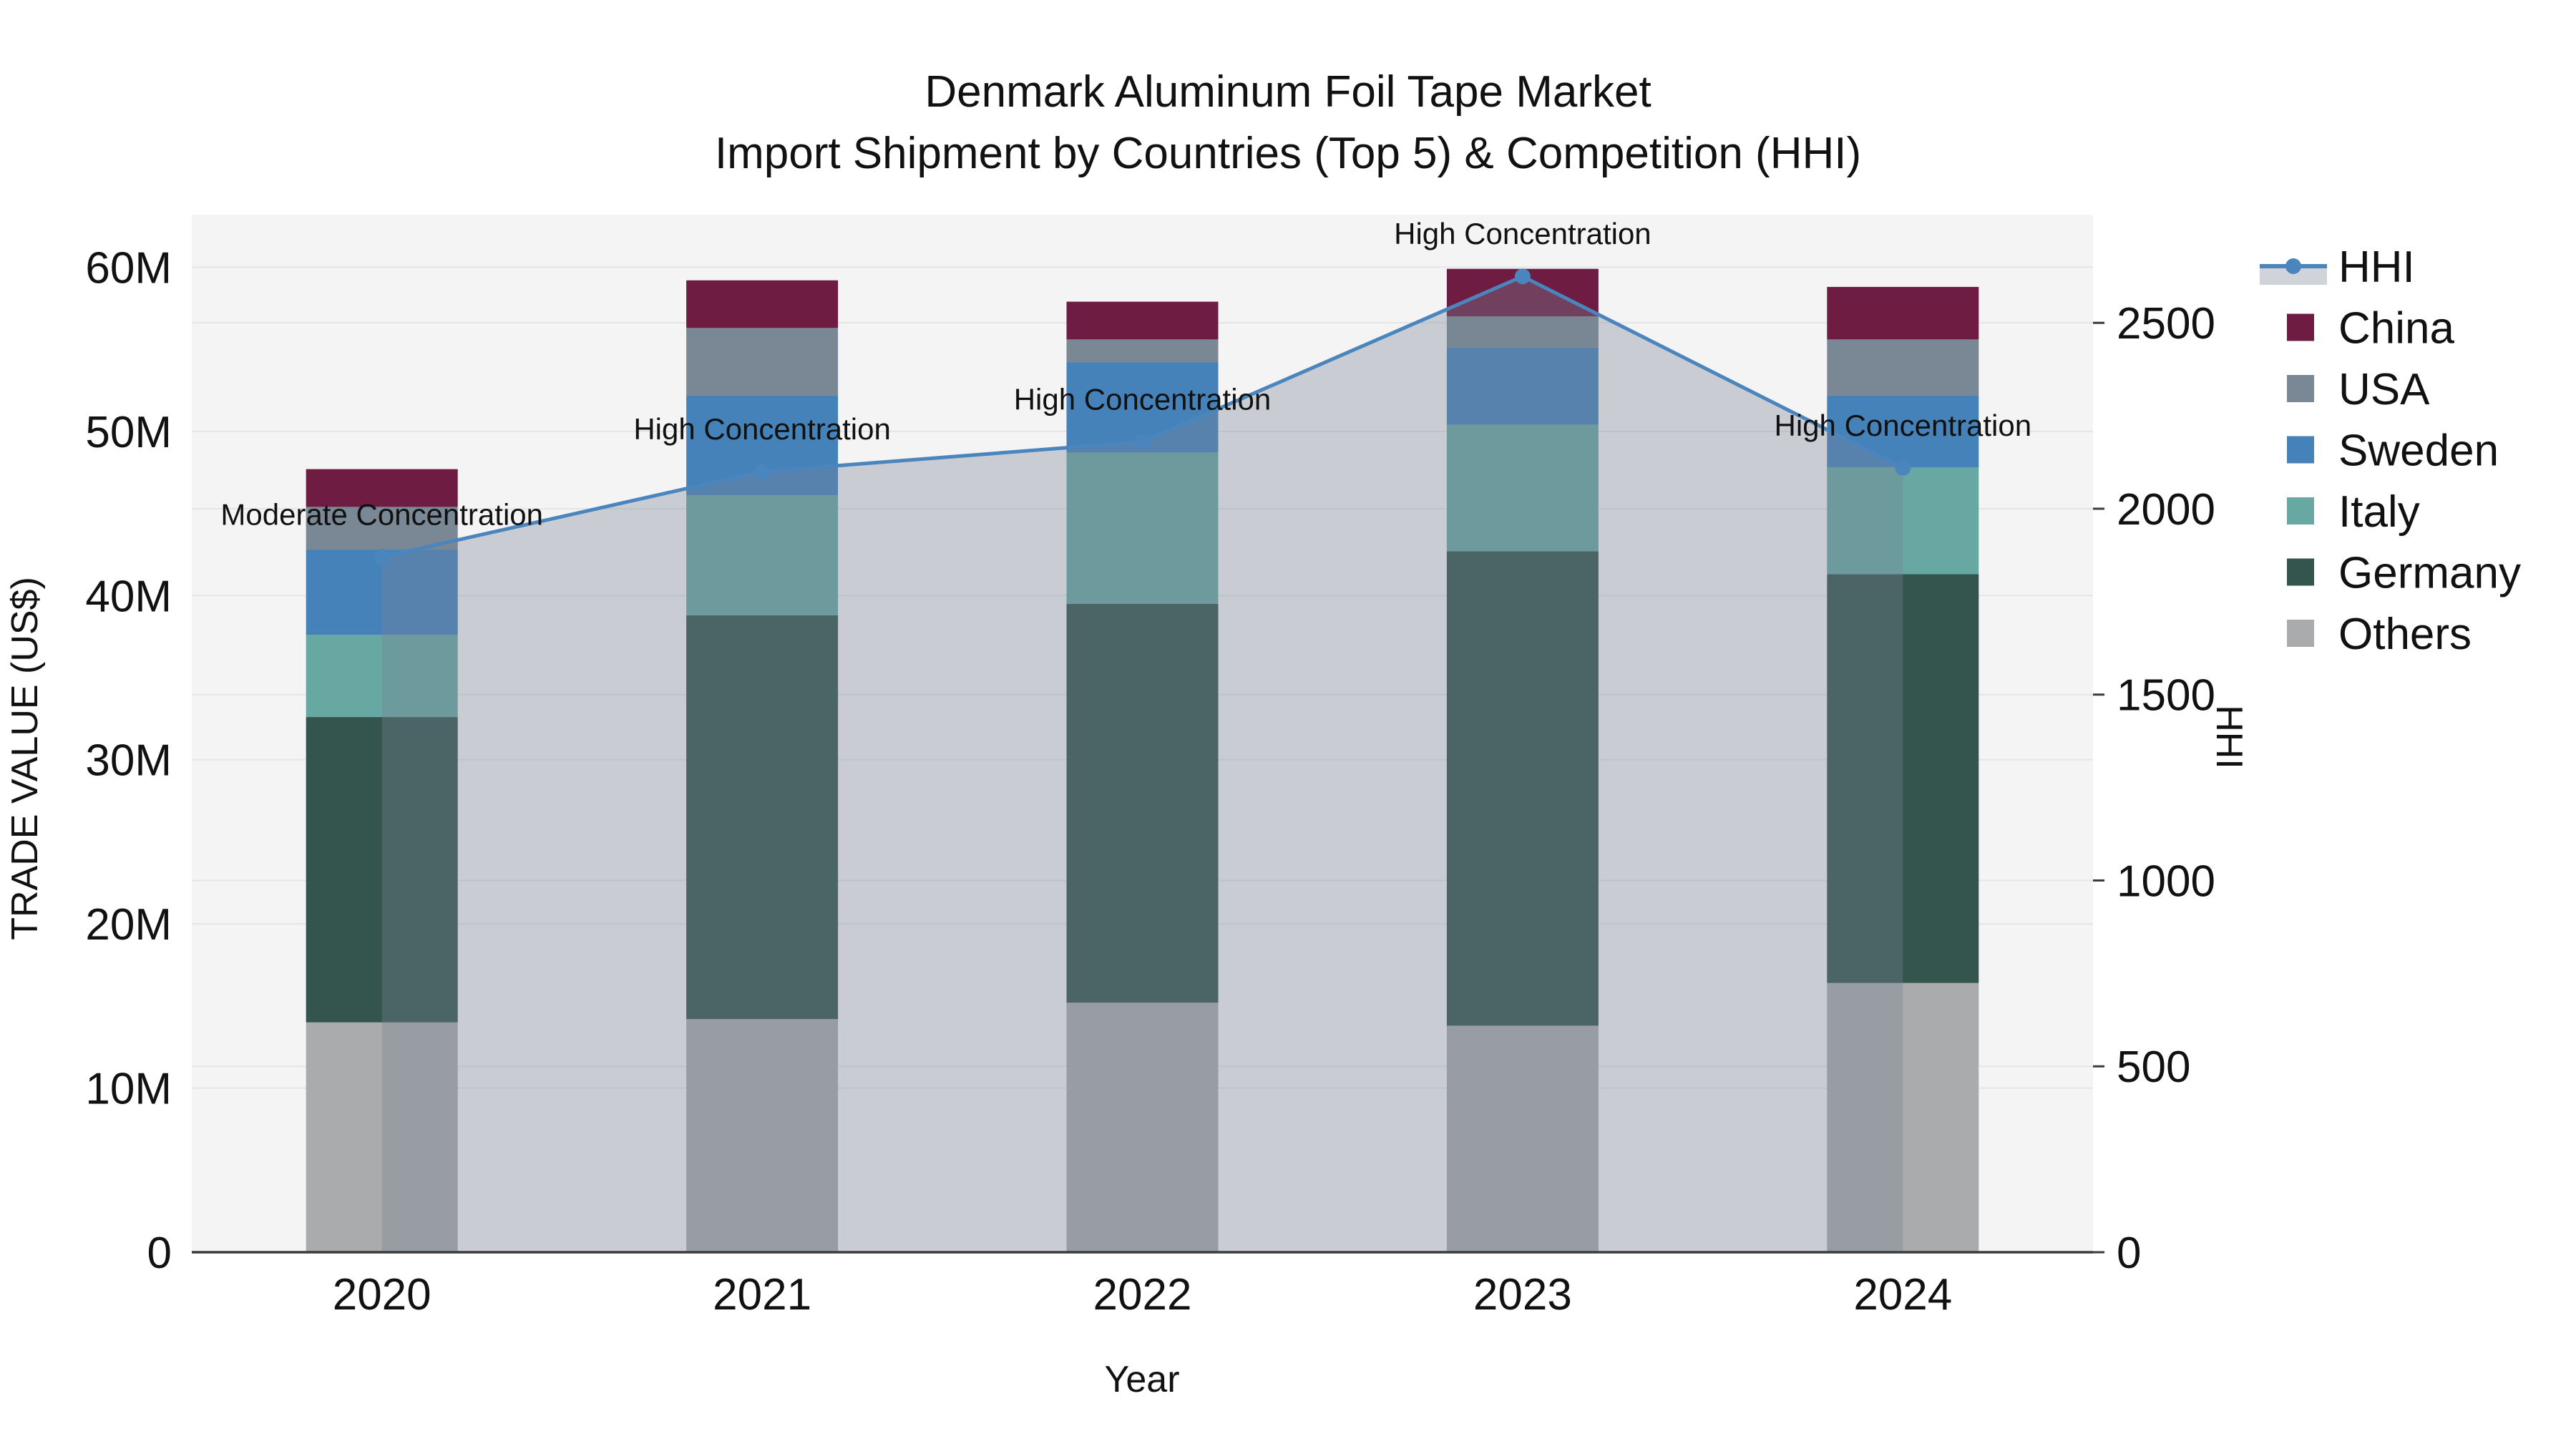  What do you see at coordinates (1903, 367) in the screenshot?
I see `bar-segment-usa-2024` at bounding box center [1903, 367].